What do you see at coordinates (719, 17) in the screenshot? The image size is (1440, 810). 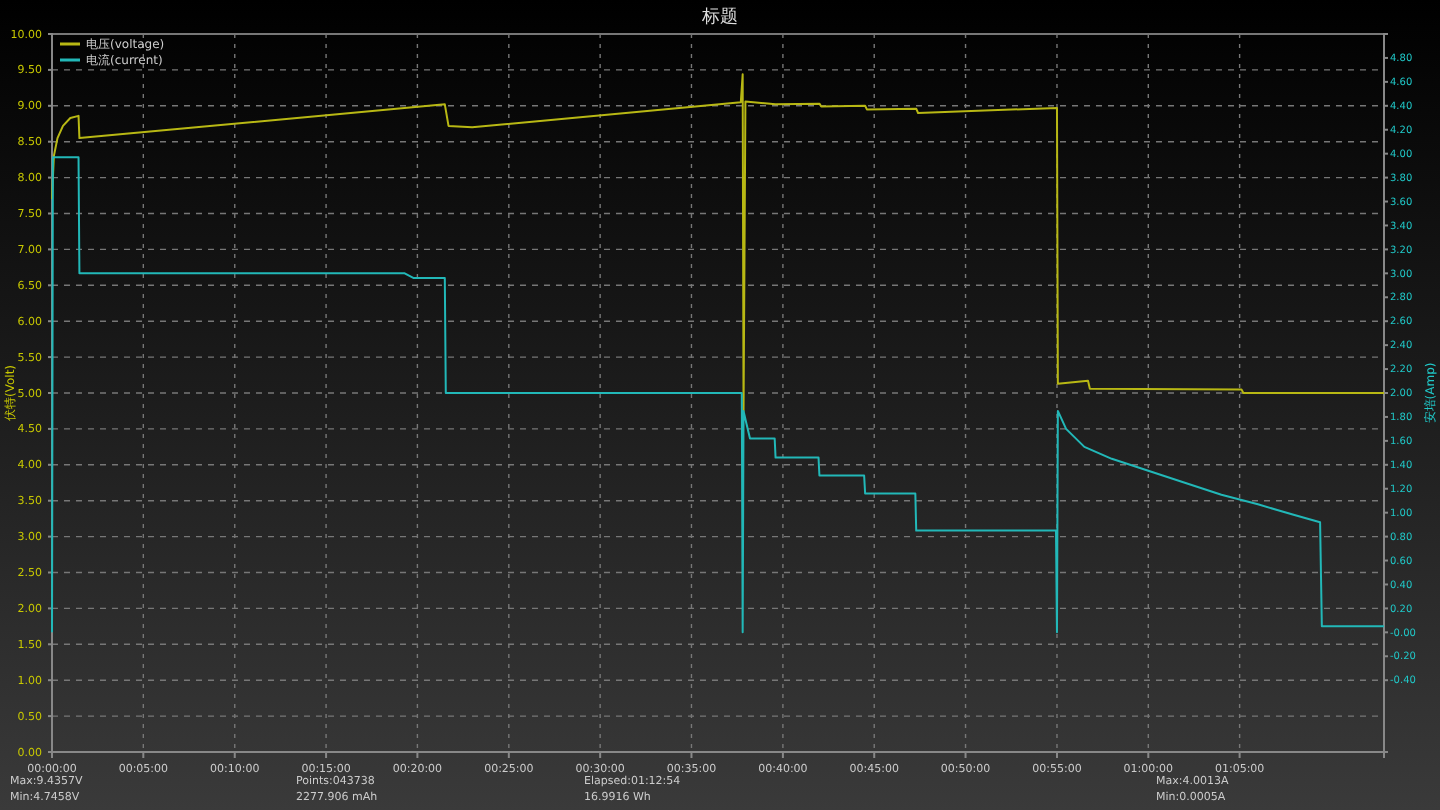 I see `chart-title: 标题` at bounding box center [719, 17].